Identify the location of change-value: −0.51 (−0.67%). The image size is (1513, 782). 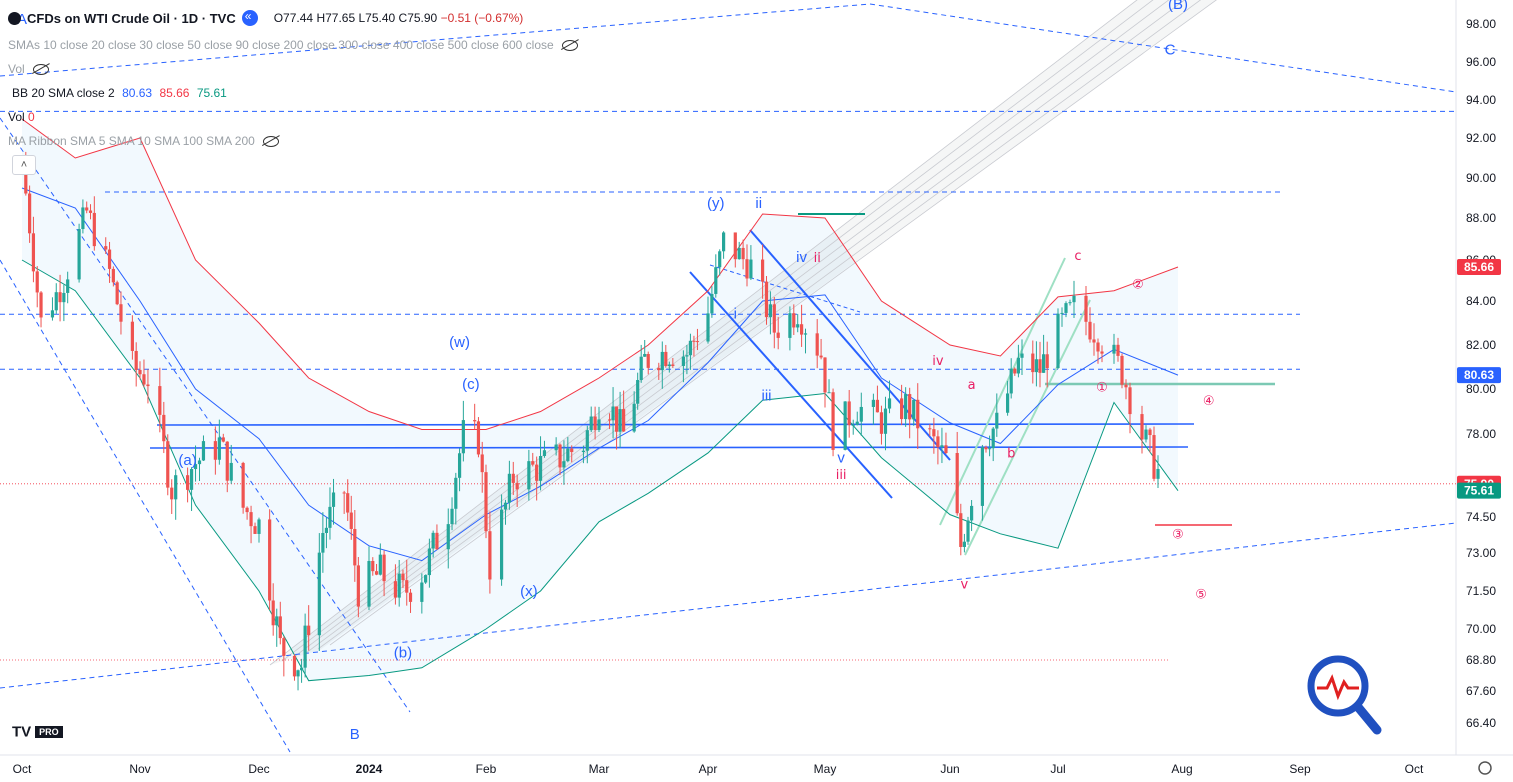
(482, 18).